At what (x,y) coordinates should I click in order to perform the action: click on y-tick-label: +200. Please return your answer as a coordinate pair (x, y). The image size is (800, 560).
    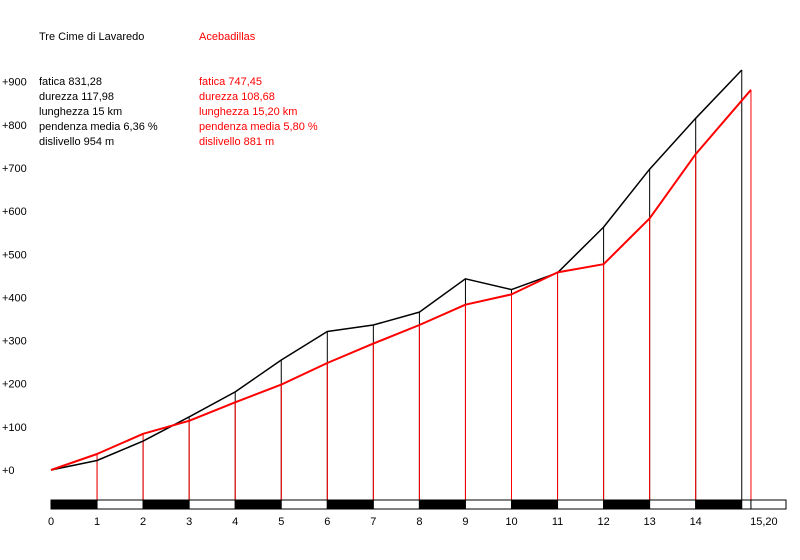
    Looking at the image, I should click on (14, 385).